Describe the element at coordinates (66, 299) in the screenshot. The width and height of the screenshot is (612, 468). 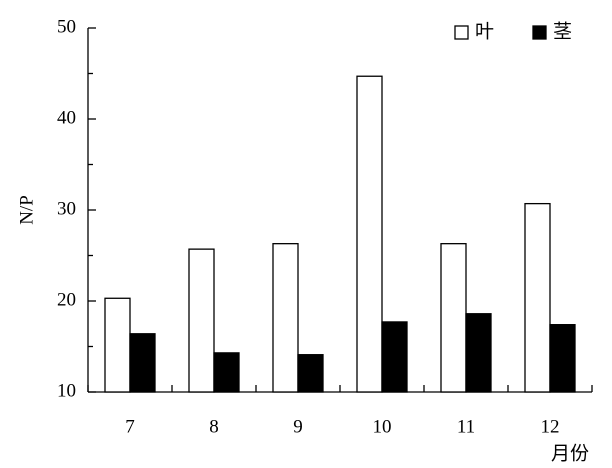
I see `y-tick-label: 20` at that location.